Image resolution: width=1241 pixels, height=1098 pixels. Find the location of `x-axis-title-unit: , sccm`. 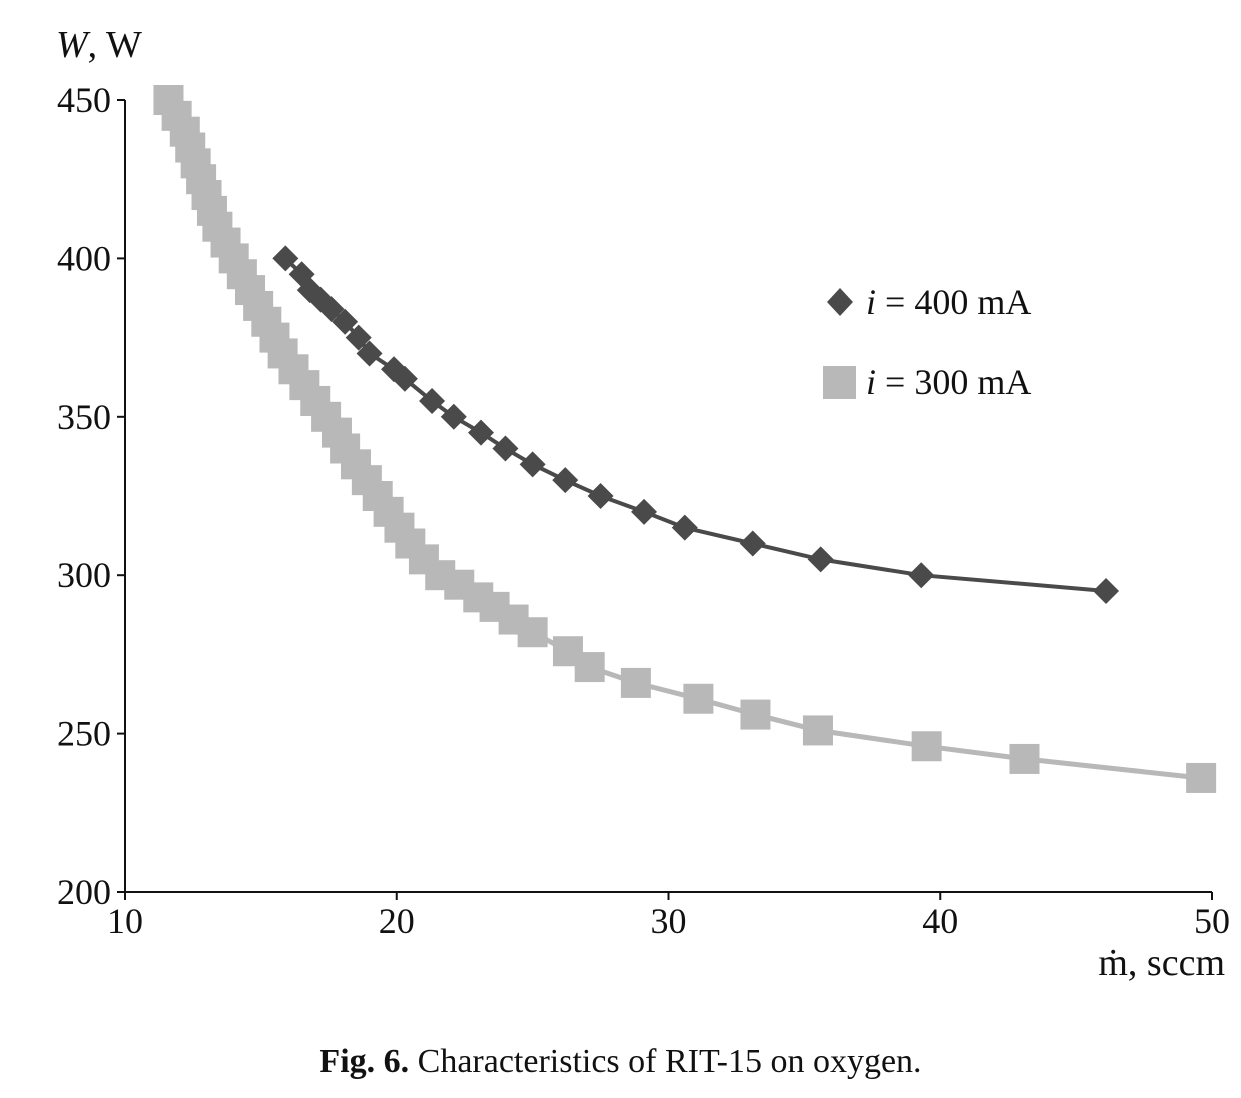

x-axis-title-unit: , sccm is located at coordinates (1176, 963).